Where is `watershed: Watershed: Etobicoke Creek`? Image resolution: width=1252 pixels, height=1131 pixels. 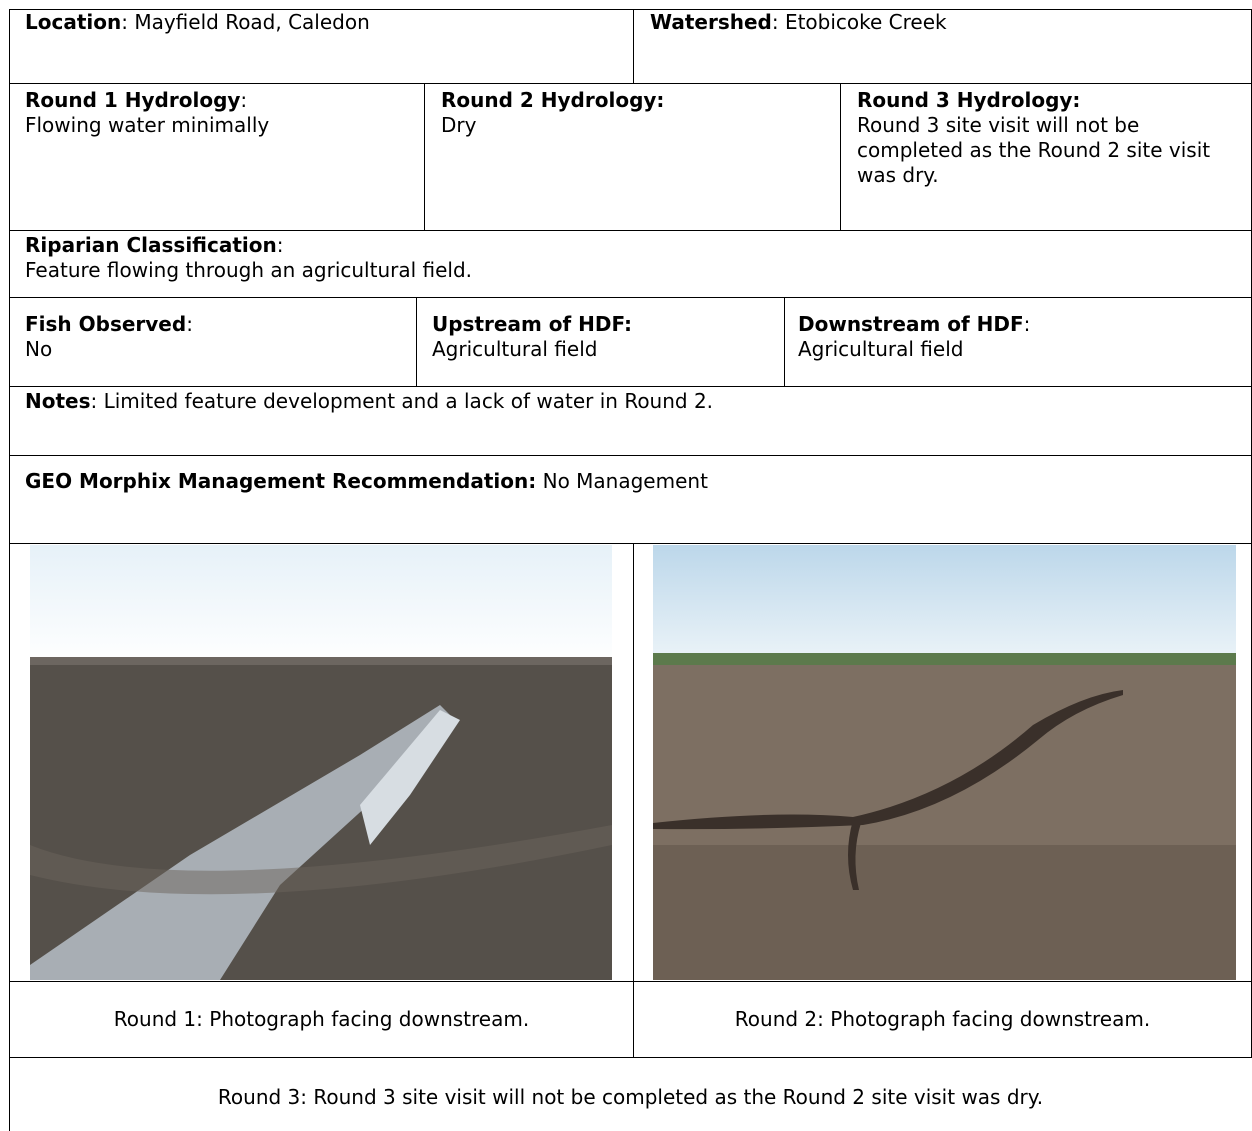 watershed: Watershed: Etobicoke Creek is located at coordinates (798, 22).